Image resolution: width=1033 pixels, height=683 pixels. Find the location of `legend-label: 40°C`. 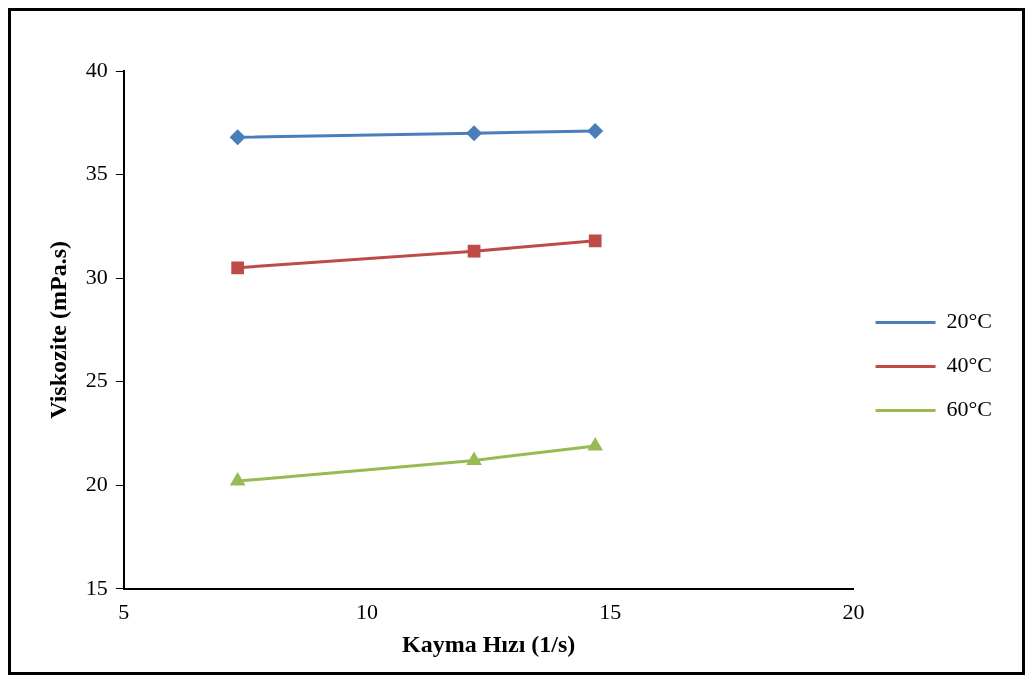

legend-label: 40°C is located at coordinates (969, 365).